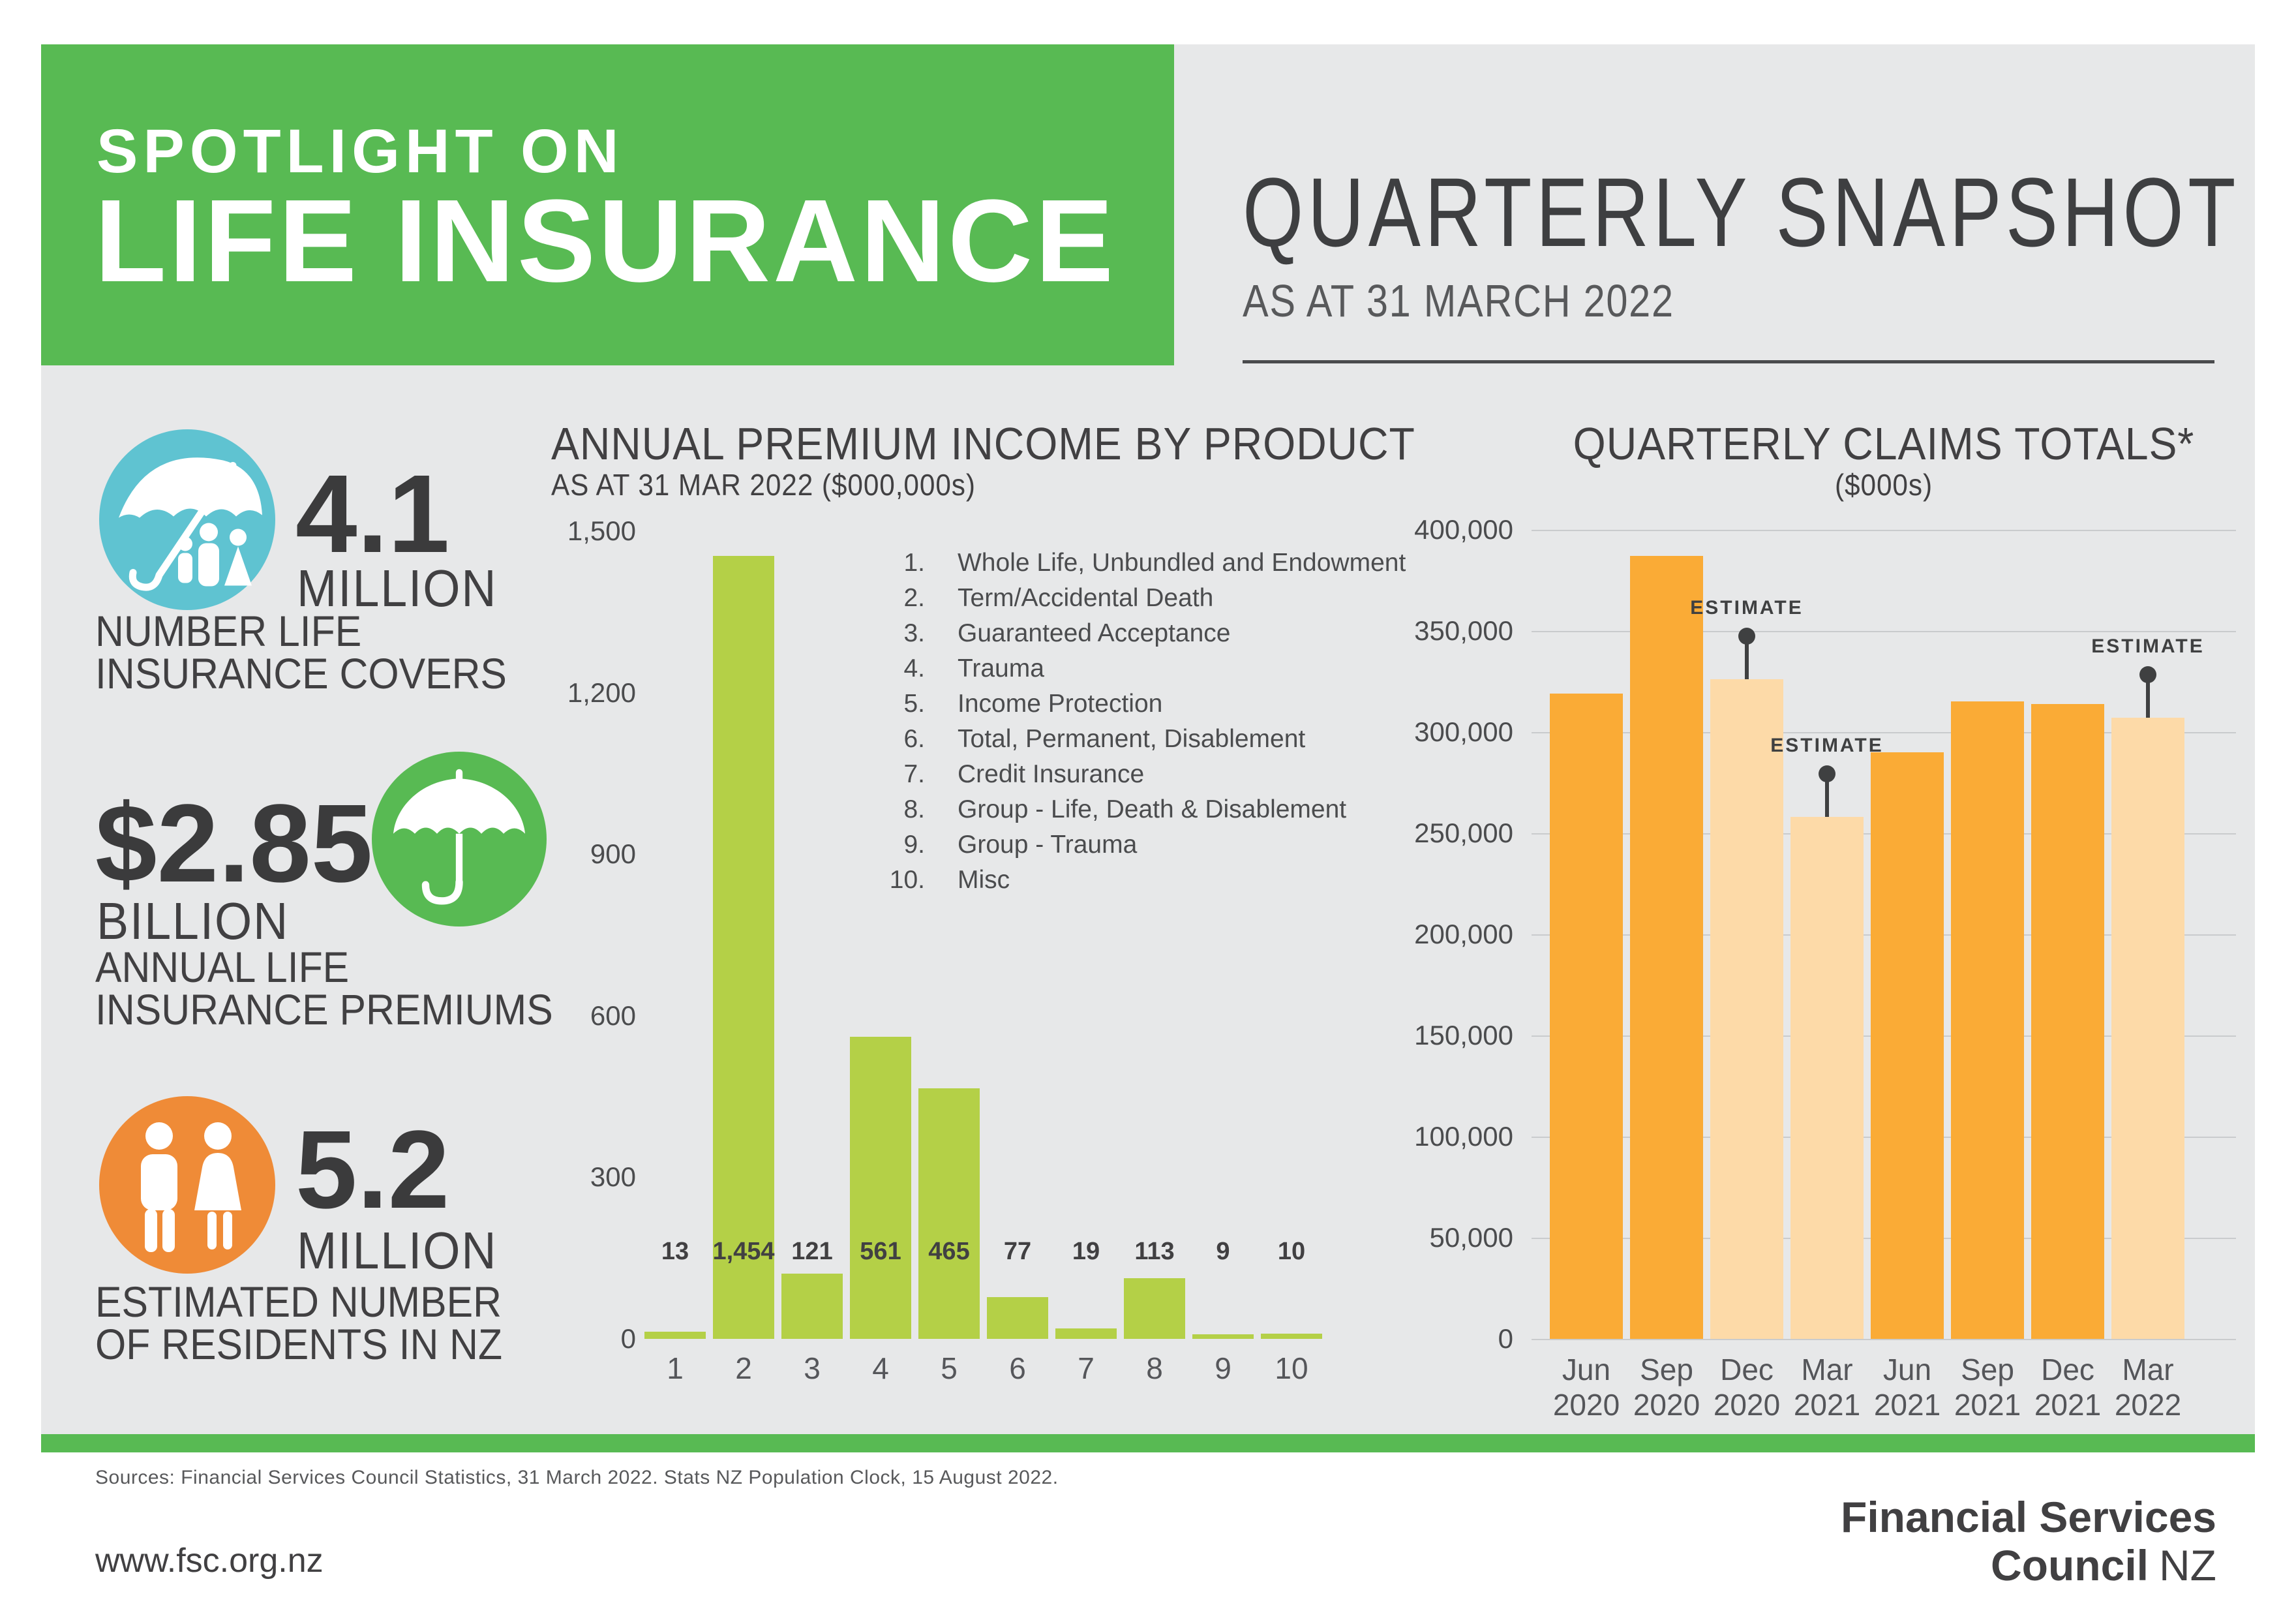 The image size is (2296, 1624). Describe the element at coordinates (914, 668) in the screenshot. I see `premium-legend-number: 4.` at that location.